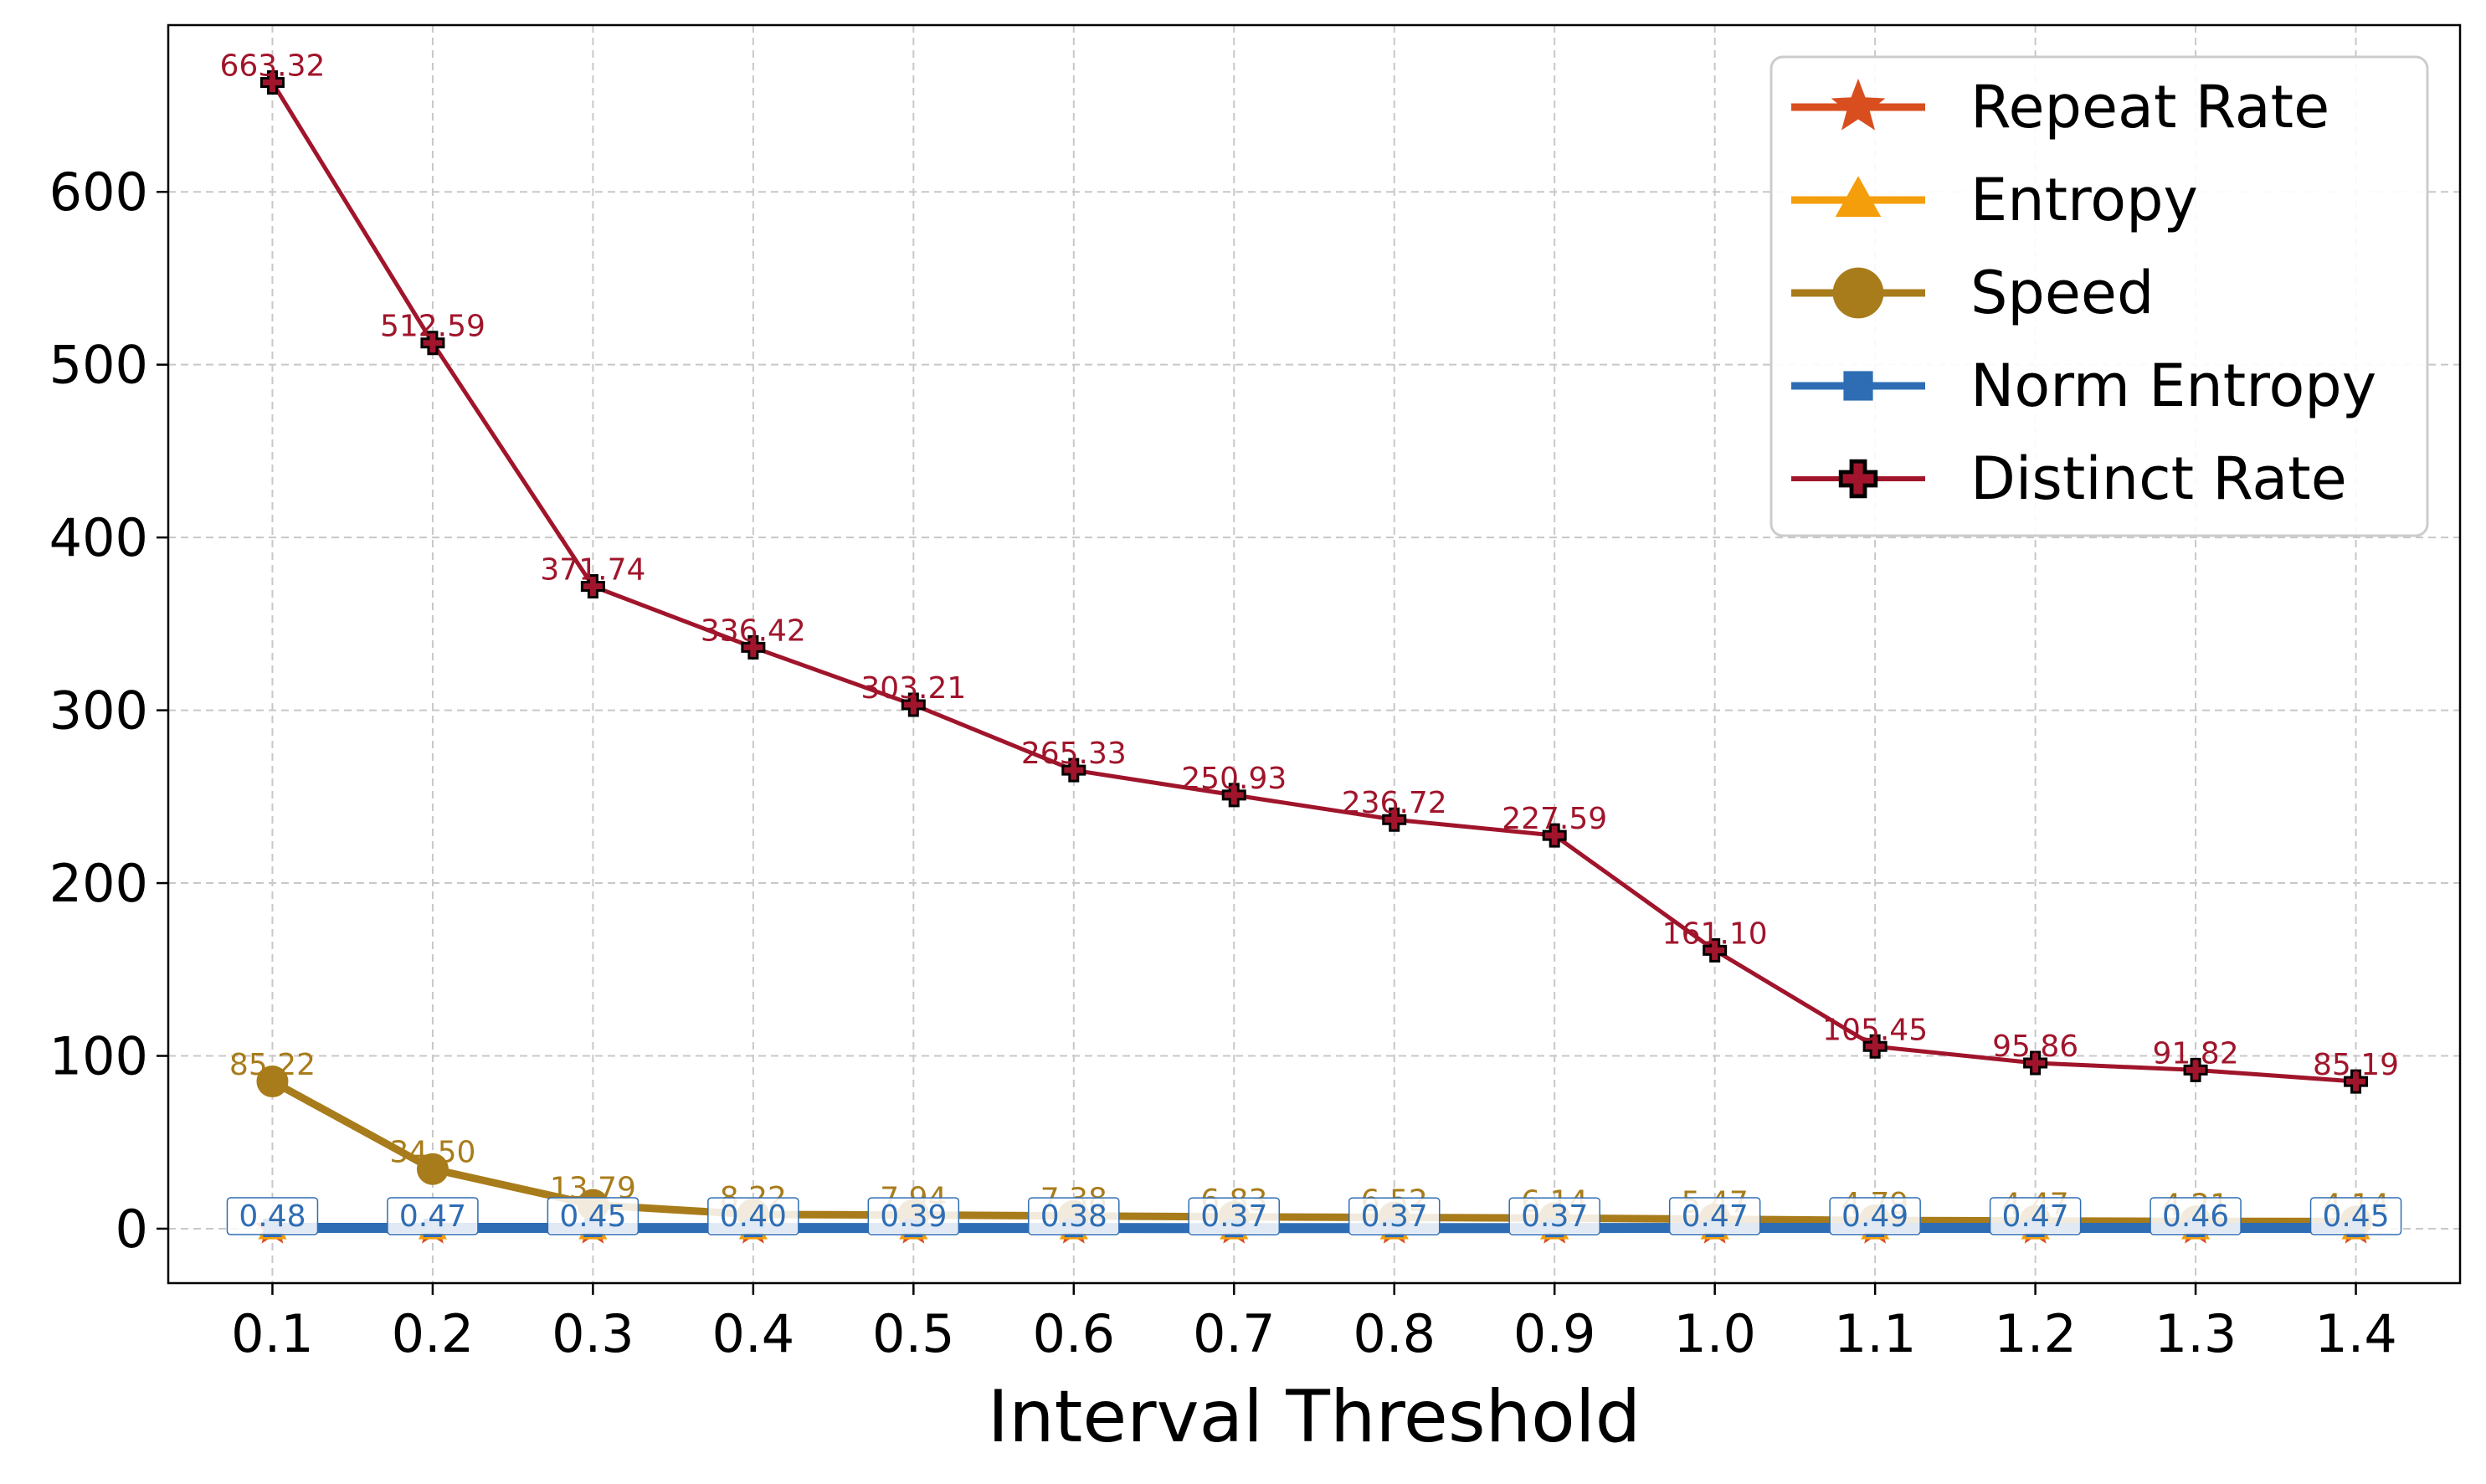 The image size is (2486, 1484). What do you see at coordinates (1394, 803) in the screenshot?
I see `data-label: 236.72` at bounding box center [1394, 803].